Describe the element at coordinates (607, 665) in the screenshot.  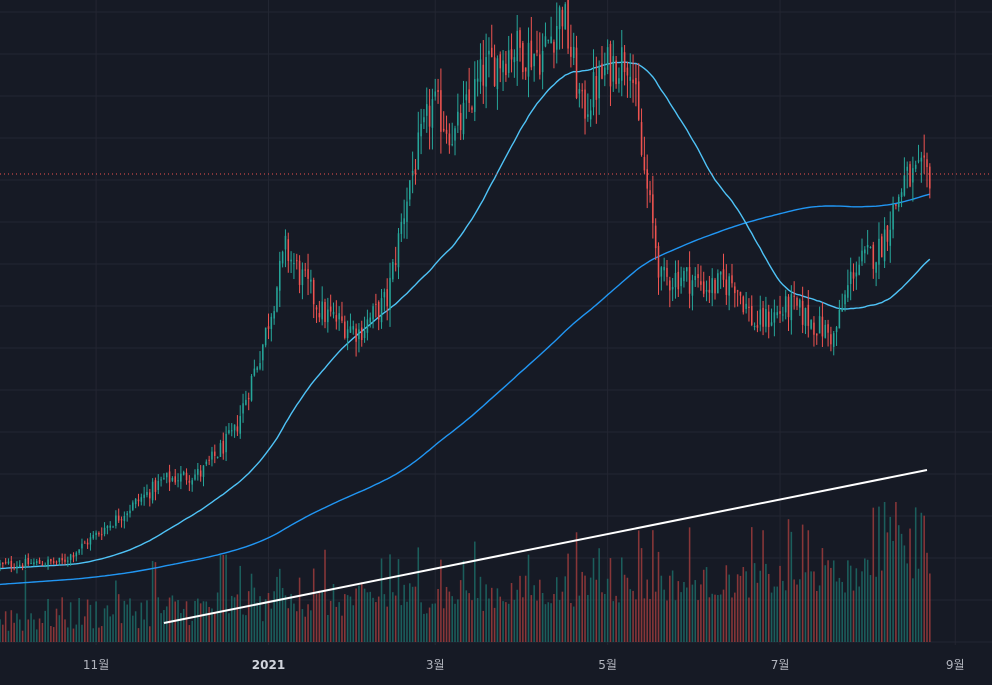
I see `x-tick-label: 5월` at that location.